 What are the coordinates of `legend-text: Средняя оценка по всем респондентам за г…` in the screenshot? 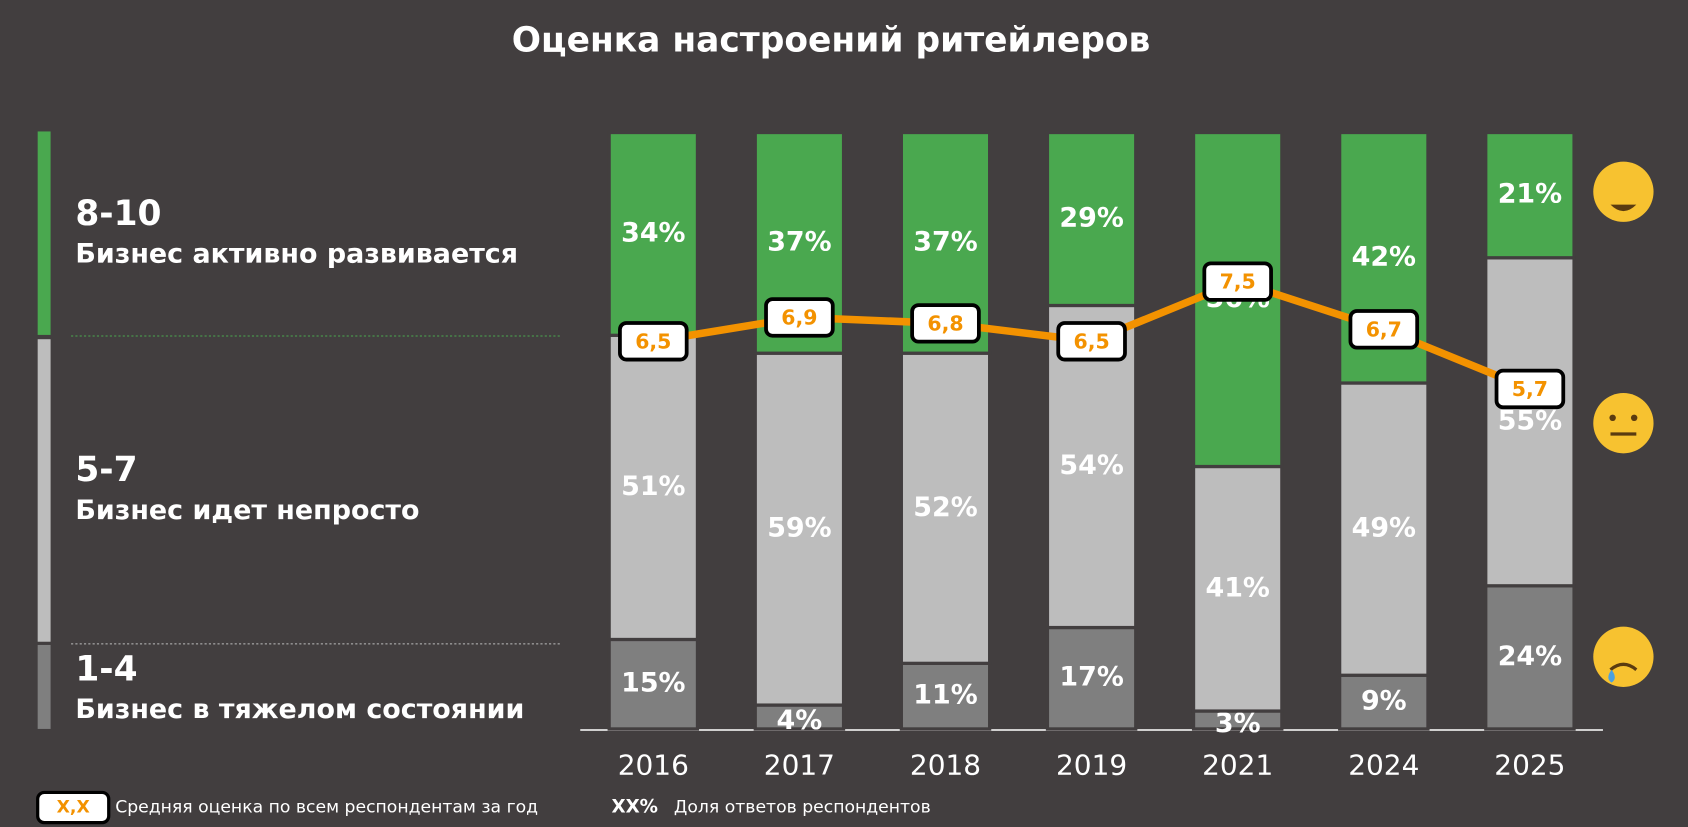 It's located at (326, 808).